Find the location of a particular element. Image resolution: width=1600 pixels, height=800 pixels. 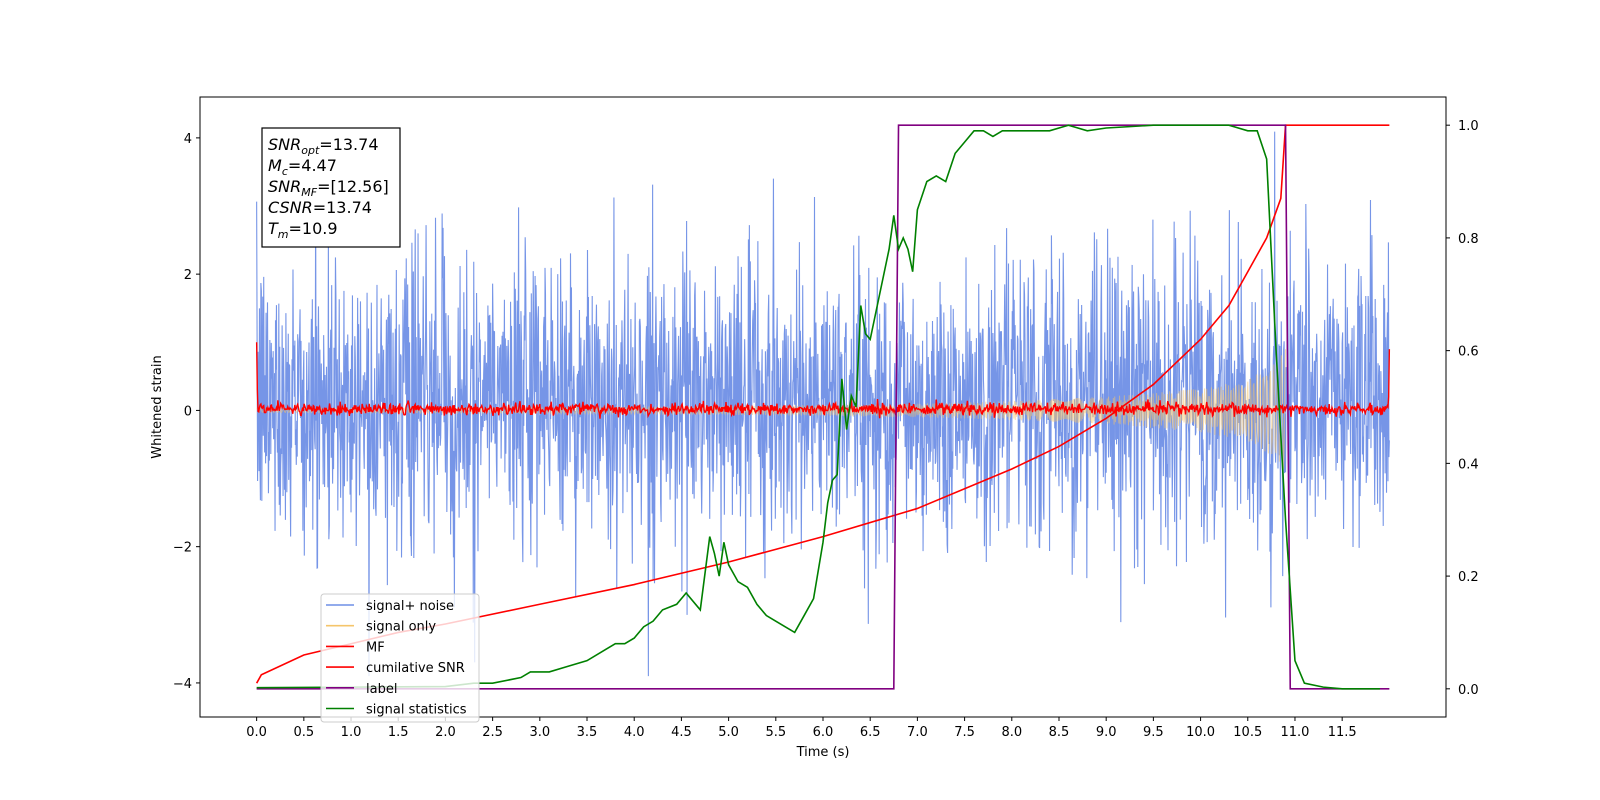

x-tick-label: 4.5 is located at coordinates (681, 732).